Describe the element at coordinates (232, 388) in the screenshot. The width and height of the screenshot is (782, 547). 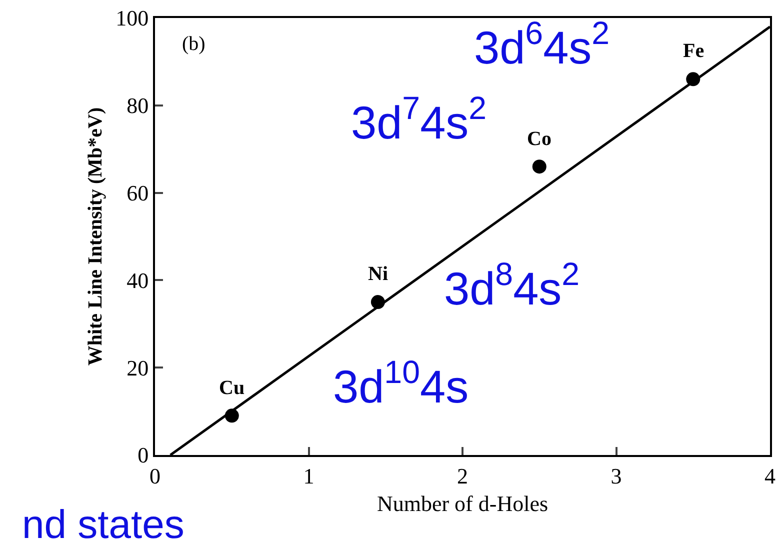
I see `annotation: Cu` at that location.